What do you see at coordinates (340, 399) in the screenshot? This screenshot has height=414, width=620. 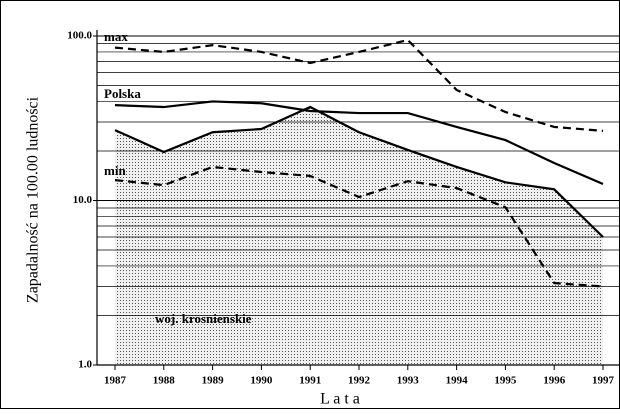 I see `x-axis-label: L a t a` at bounding box center [340, 399].